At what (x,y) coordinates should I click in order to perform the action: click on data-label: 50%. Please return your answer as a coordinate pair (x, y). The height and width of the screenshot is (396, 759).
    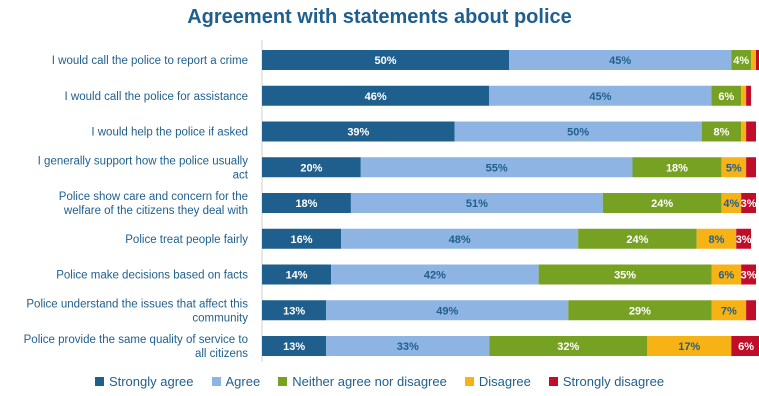
    Looking at the image, I should click on (578, 133).